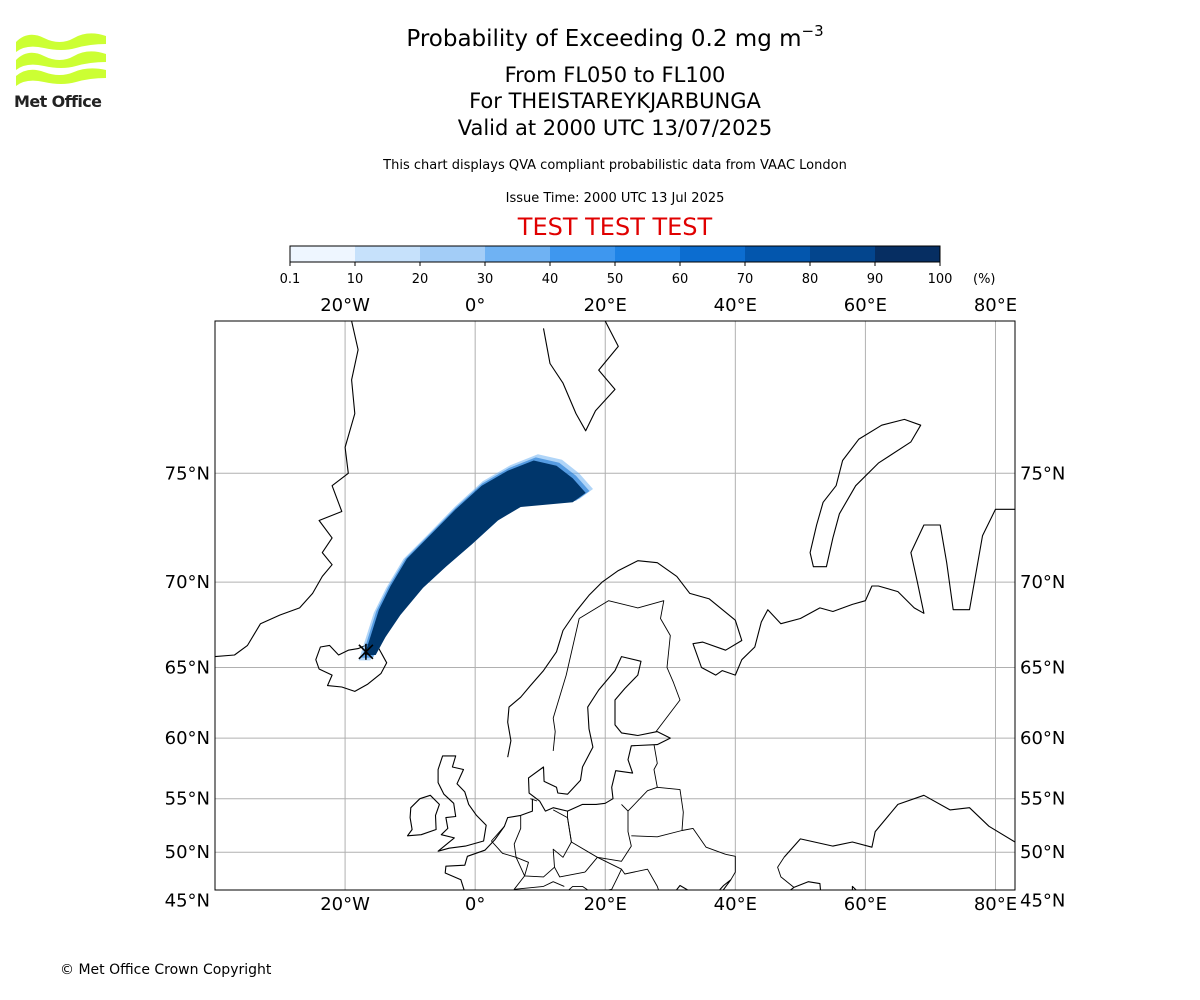  What do you see at coordinates (351, 667) in the screenshot?
I see `iceland-coast` at bounding box center [351, 667].